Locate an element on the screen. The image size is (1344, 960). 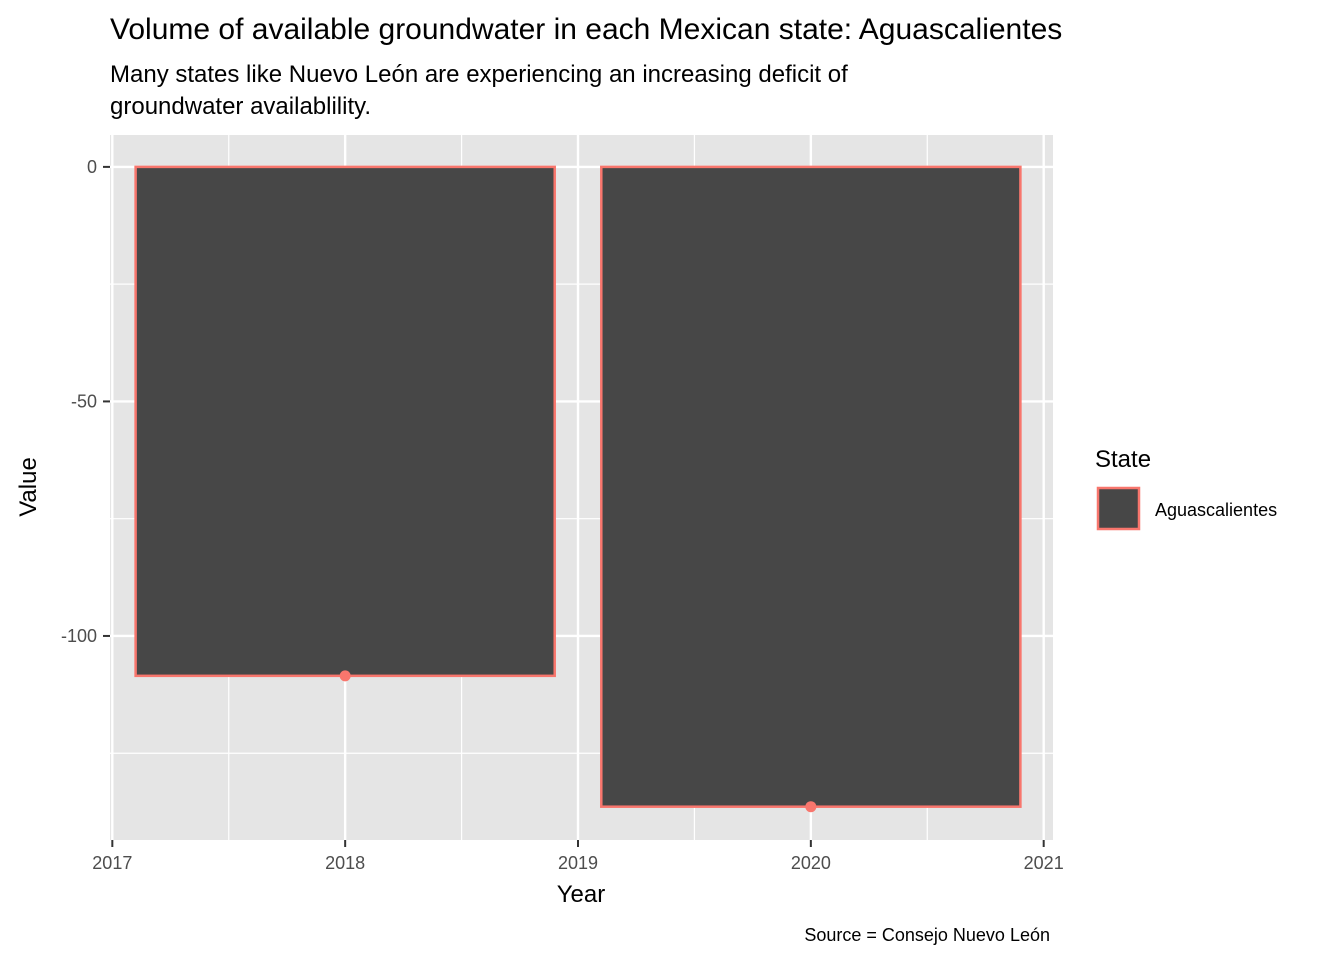
chart-subtitle-line-2: groundwater availablility. is located at coordinates (240, 106).